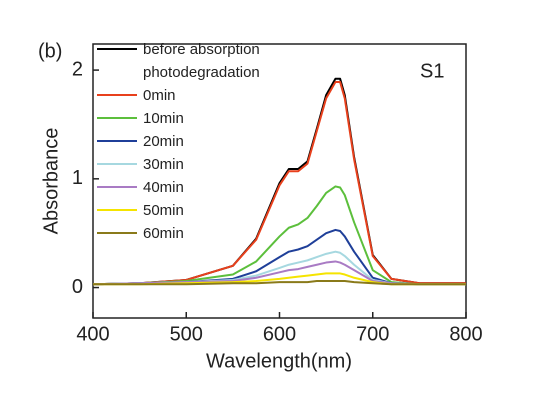 The image size is (555, 404). Describe the element at coordinates (202, 164) in the screenshot. I see `legend-entry: 30min` at that location.